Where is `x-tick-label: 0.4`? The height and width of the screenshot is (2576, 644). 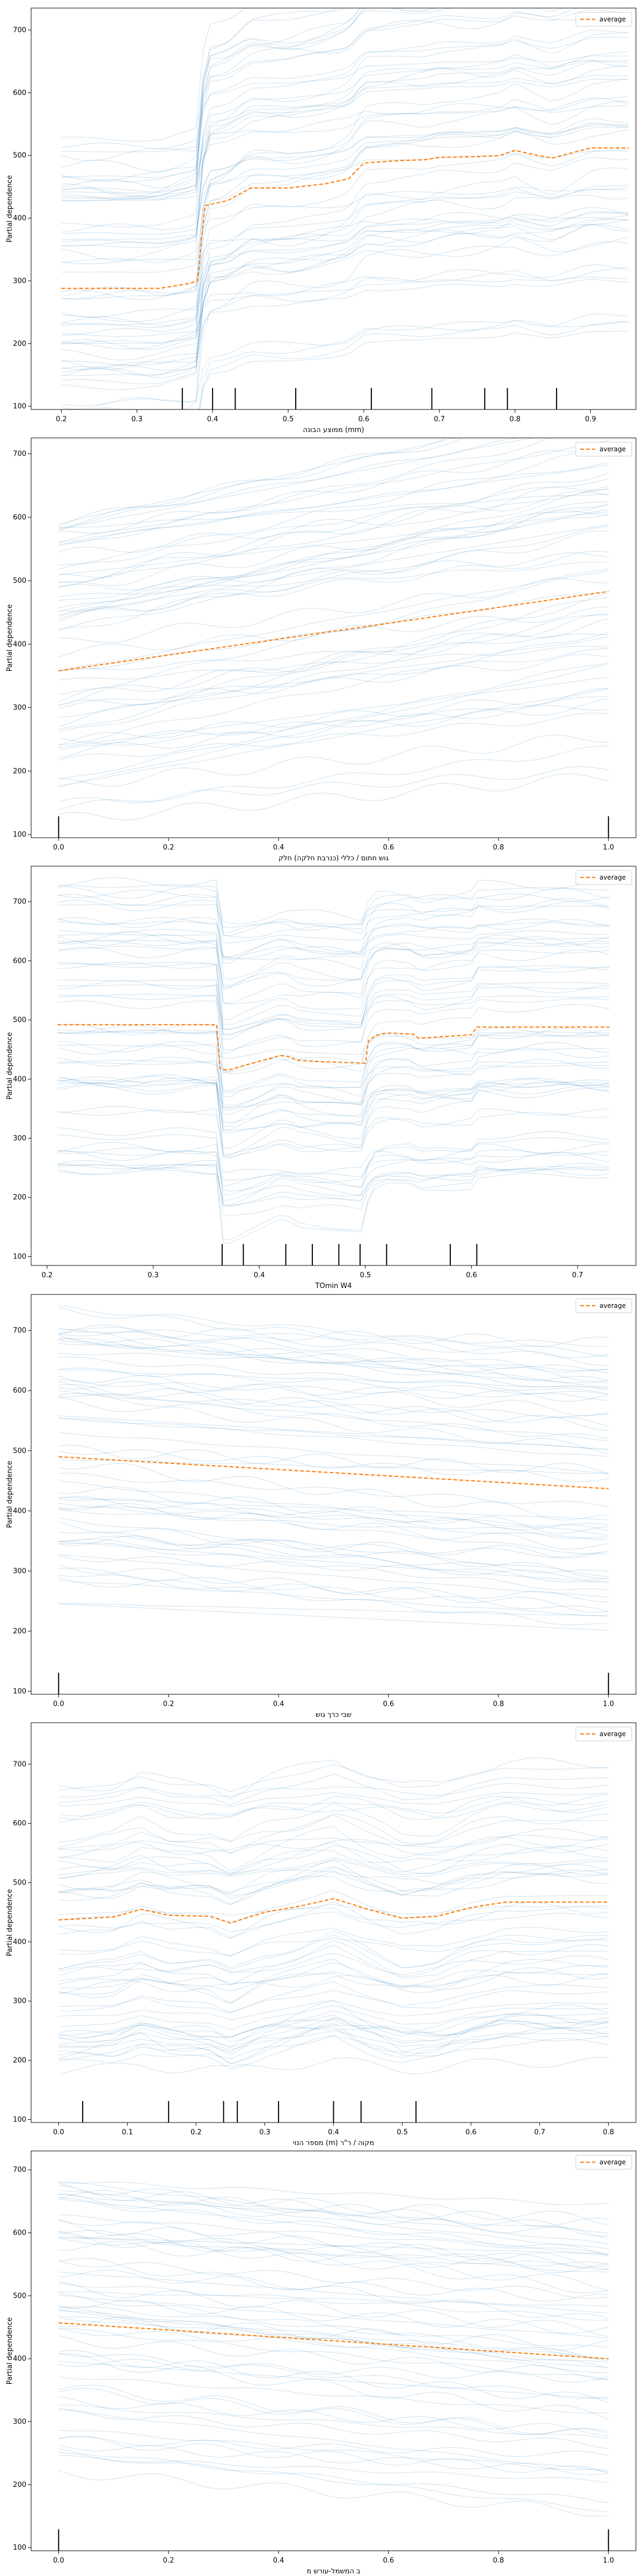
x-tick-label: 0.4 is located at coordinates (278, 848).